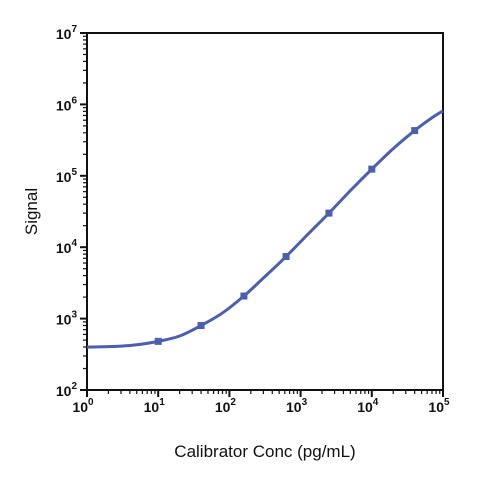  What do you see at coordinates (67, 33) in the screenshot?
I see `y-tick-label: 10⁷` at bounding box center [67, 33].